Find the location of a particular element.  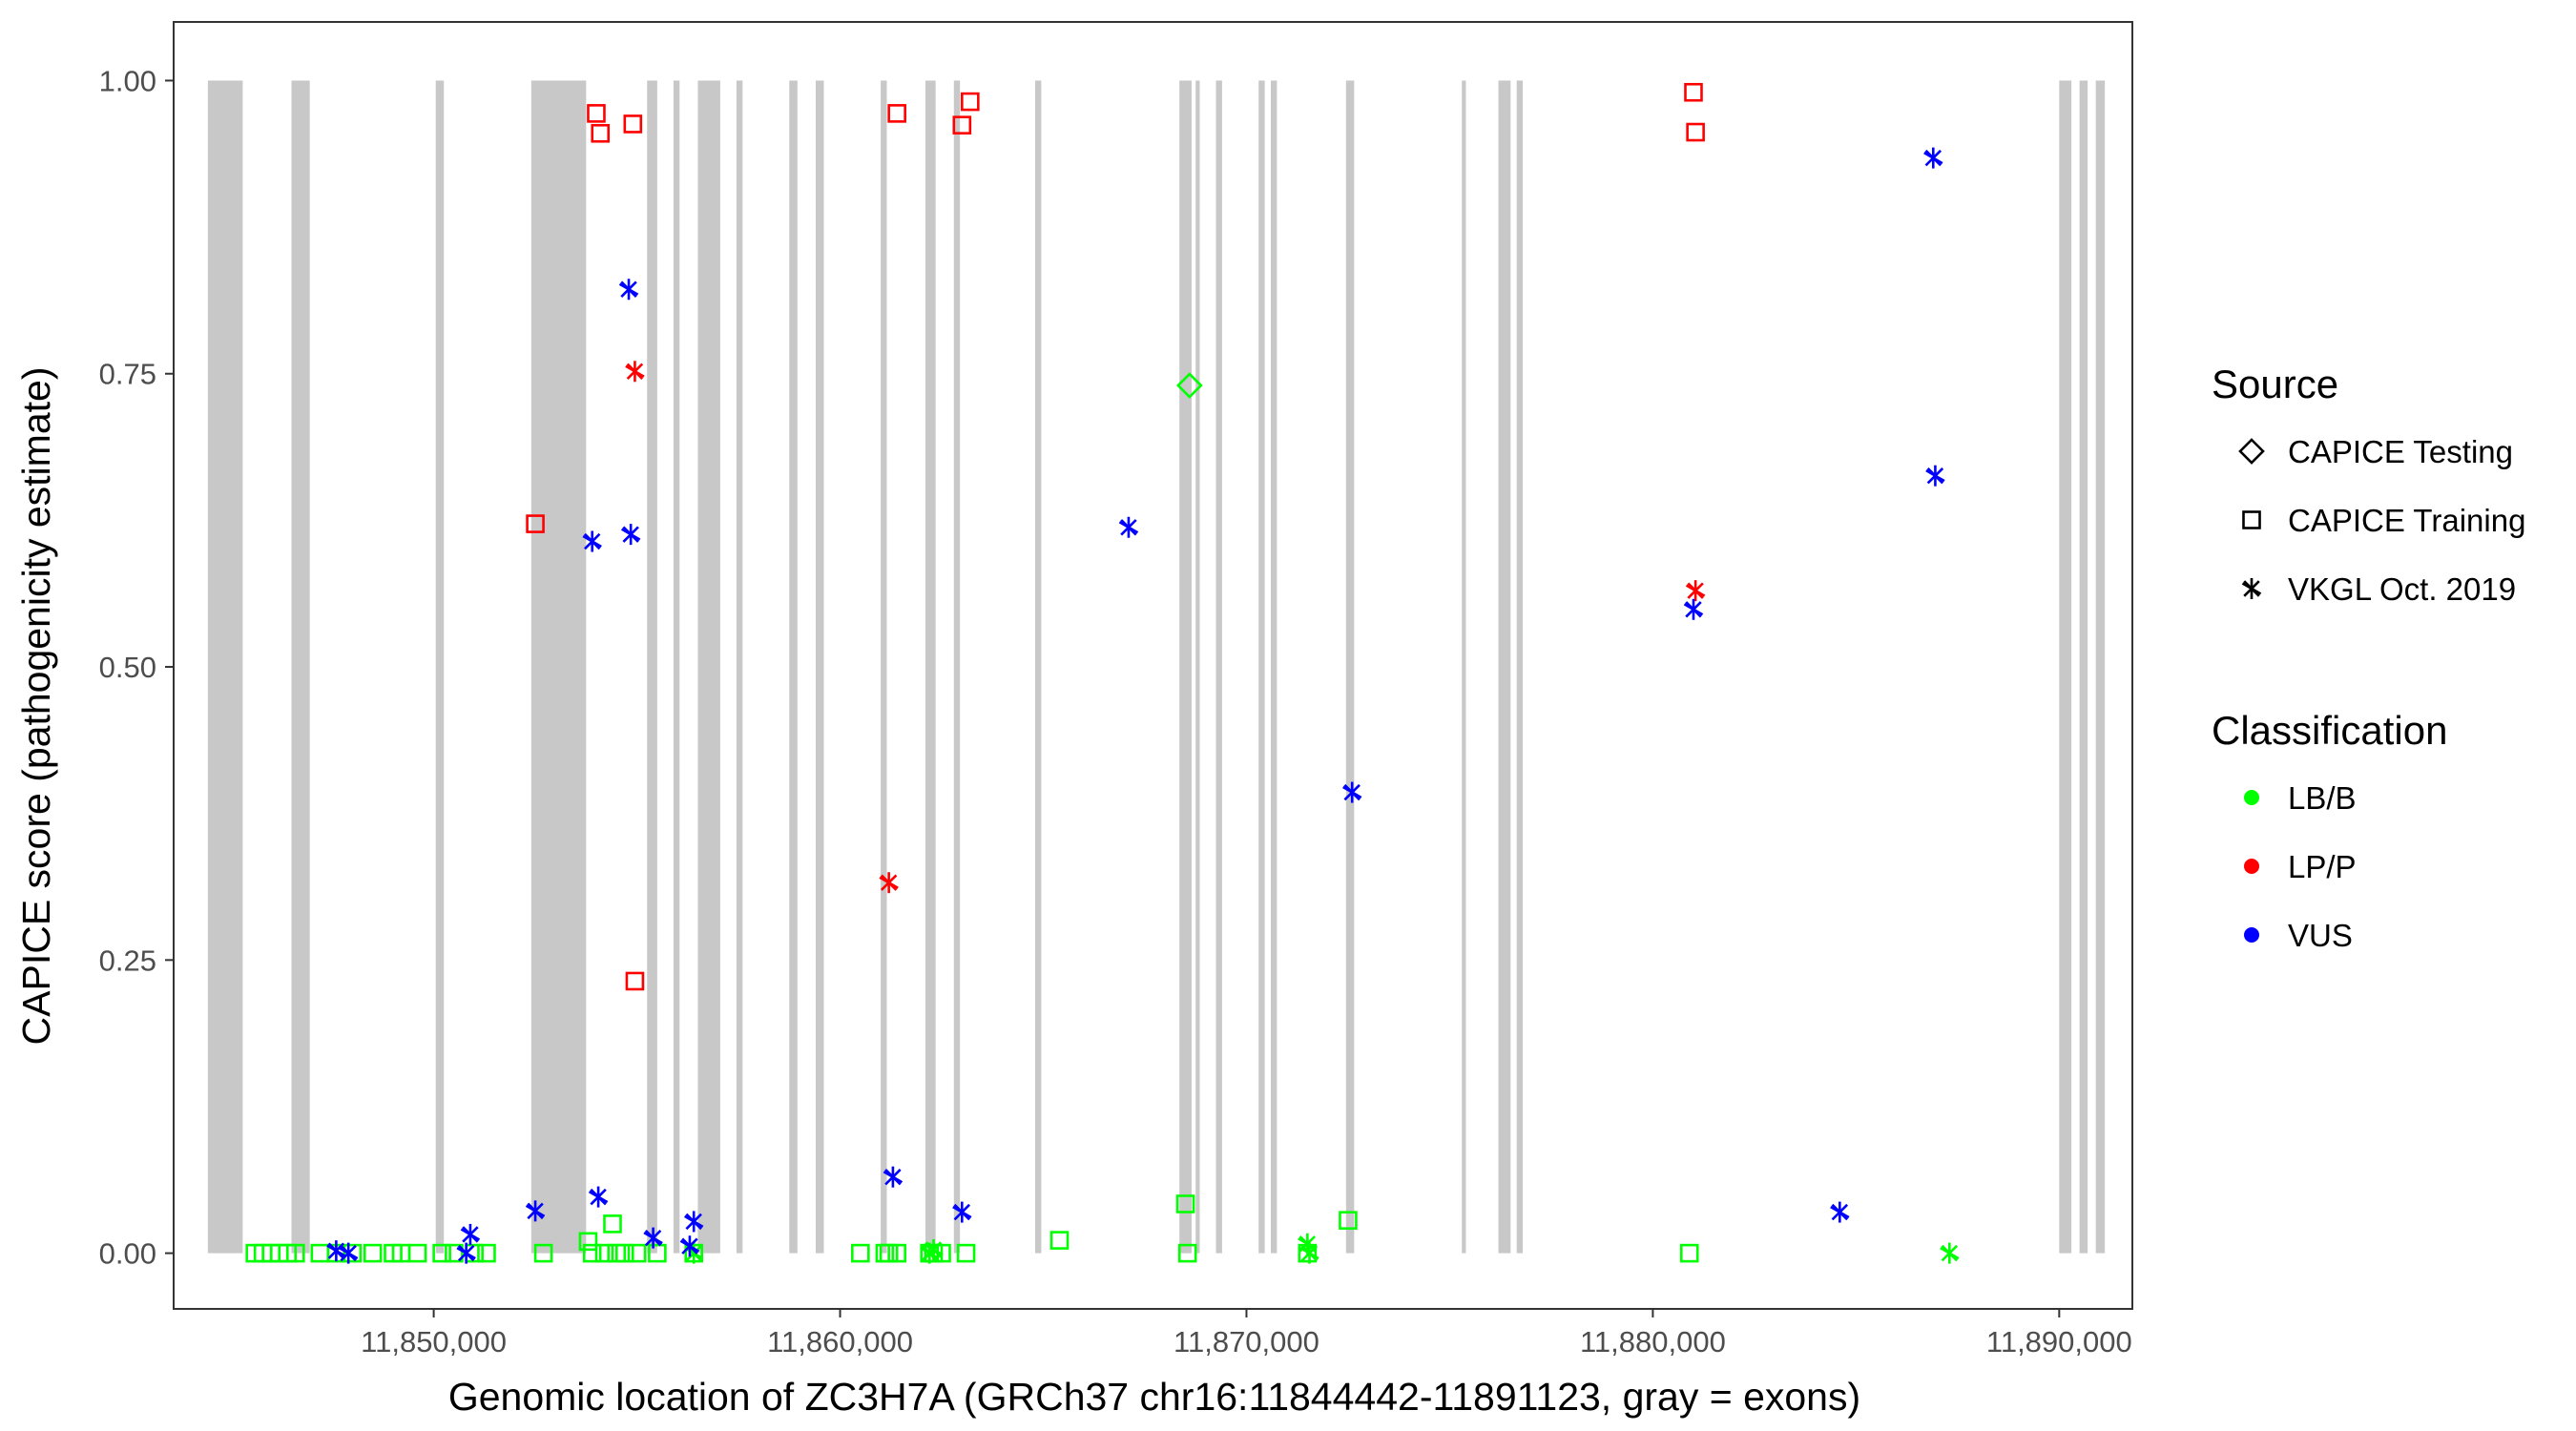

legend-class-label: VUS is located at coordinates (2320, 936).